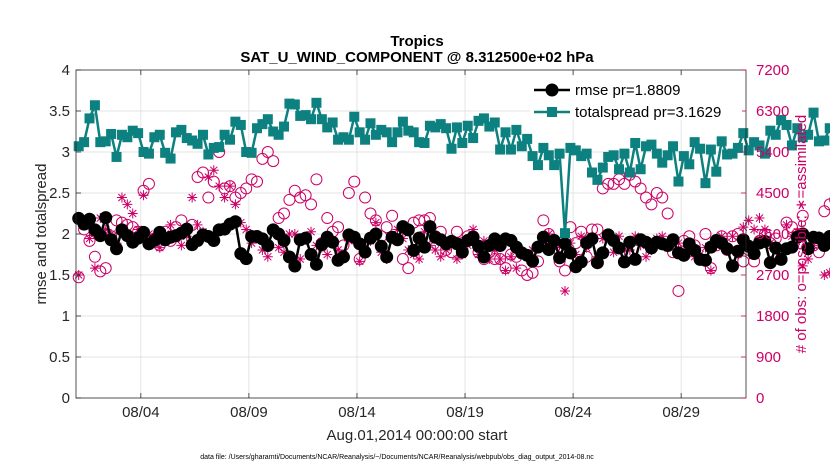  Describe the element at coordinates (648, 112) in the screenshot. I see `legend-totalspread-label: totalspread pr=3.1629` at that location.